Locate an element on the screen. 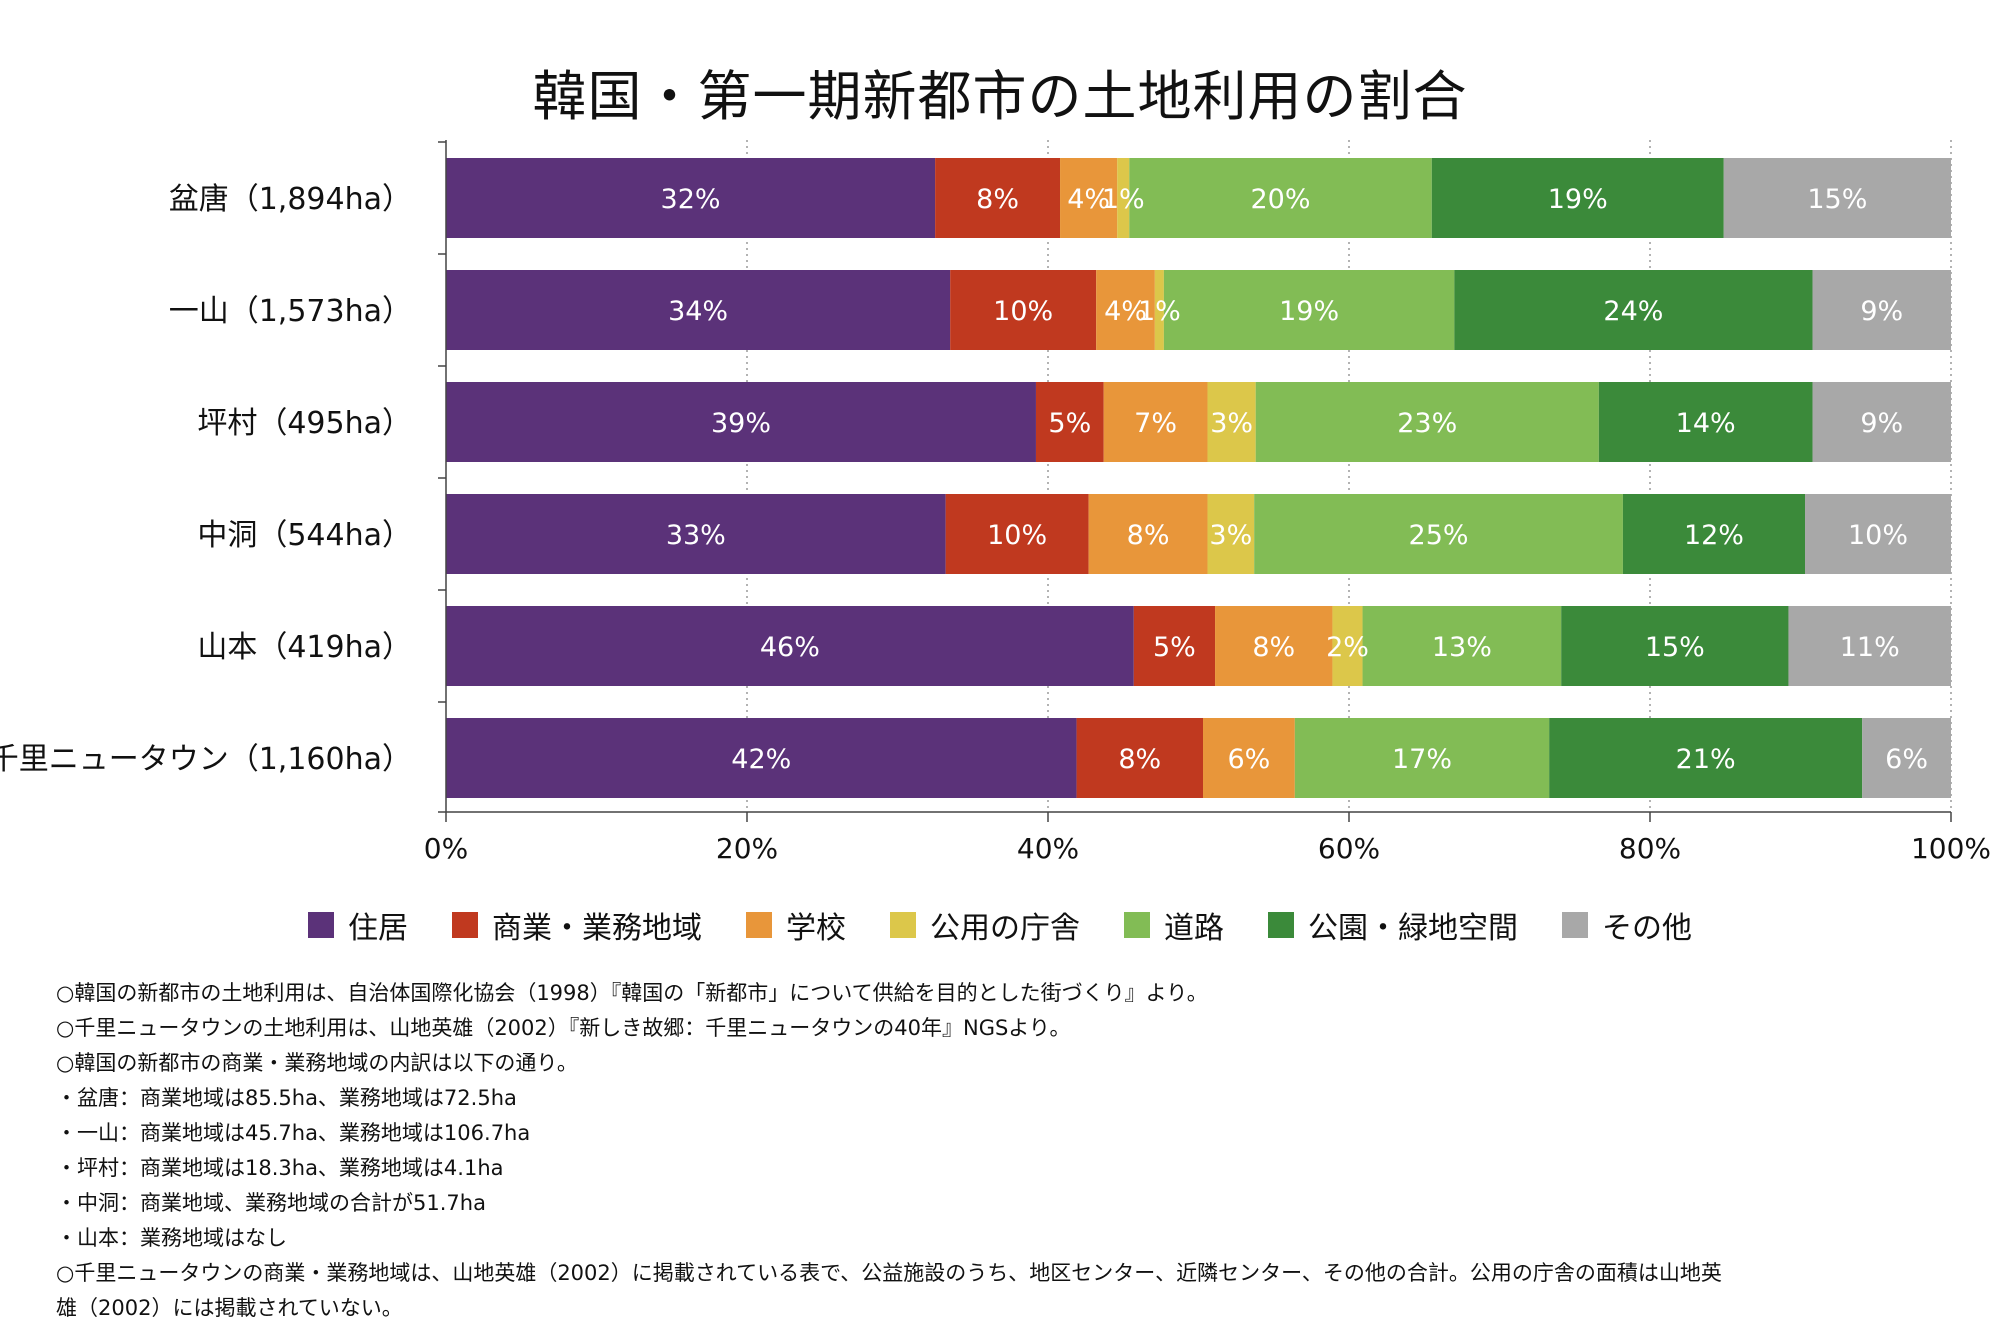  data-label: 42% is located at coordinates (761, 759).